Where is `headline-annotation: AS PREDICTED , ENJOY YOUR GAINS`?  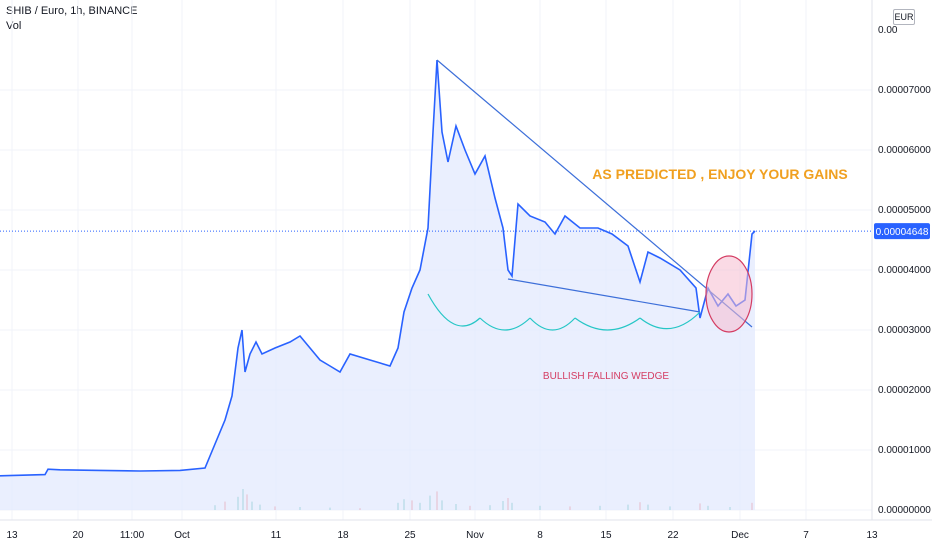
headline-annotation: AS PREDICTED , ENJOY YOUR GAINS is located at coordinates (719, 174).